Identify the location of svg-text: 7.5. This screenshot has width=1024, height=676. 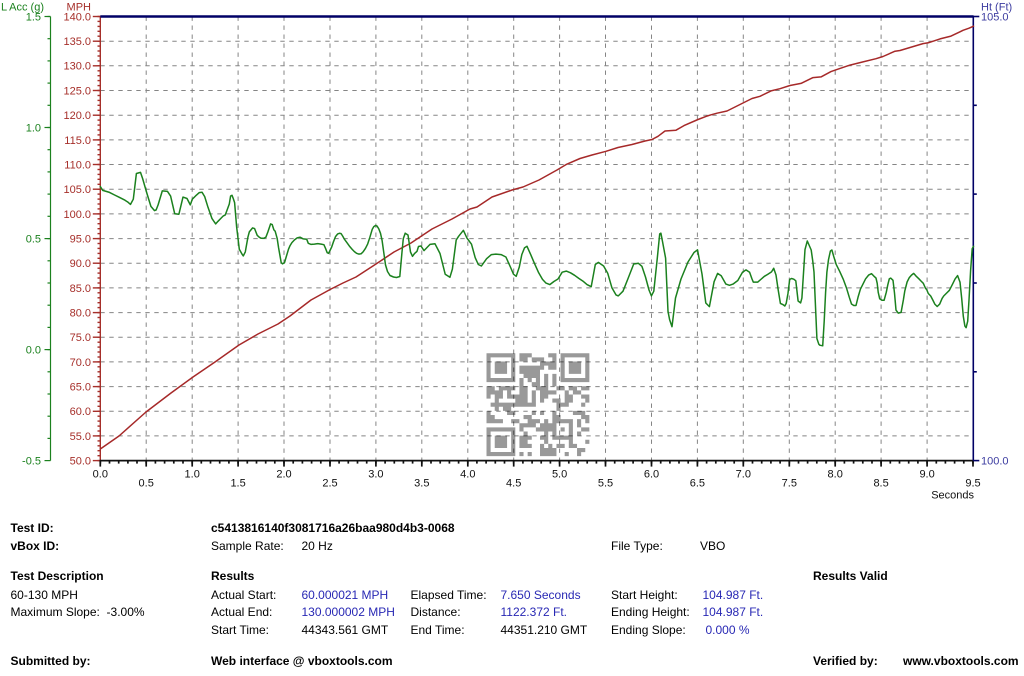
(789, 484).